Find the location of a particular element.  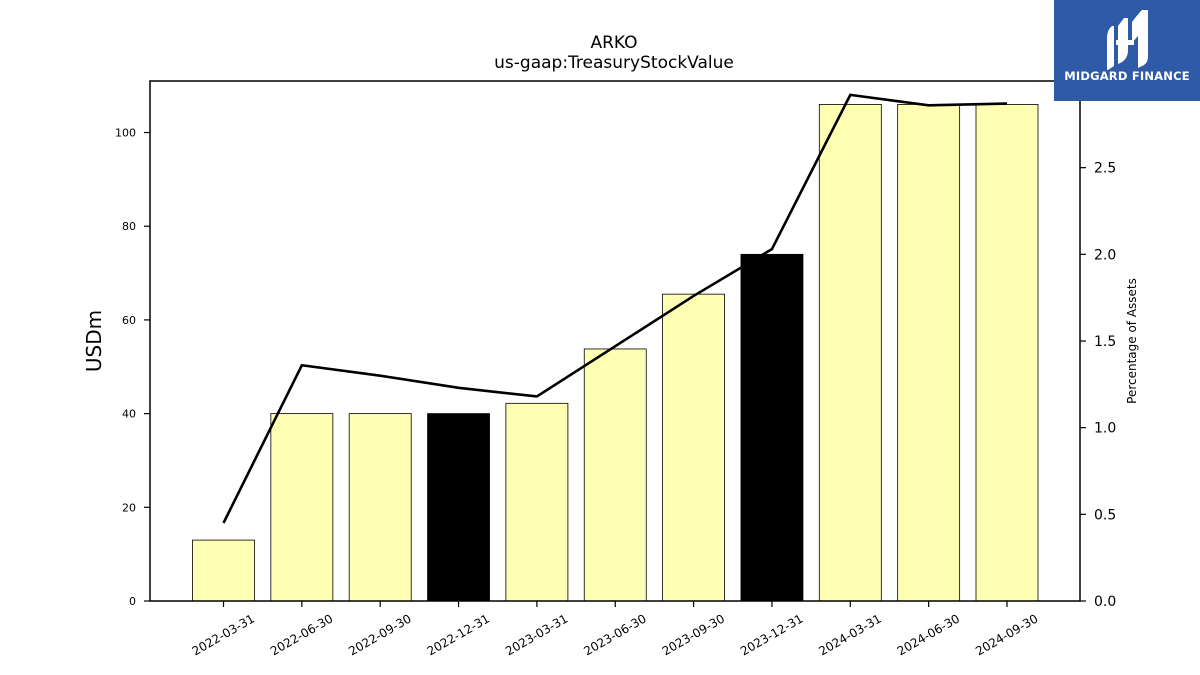

y2-axis-label: Percentage of Assets is located at coordinates (1132, 341).